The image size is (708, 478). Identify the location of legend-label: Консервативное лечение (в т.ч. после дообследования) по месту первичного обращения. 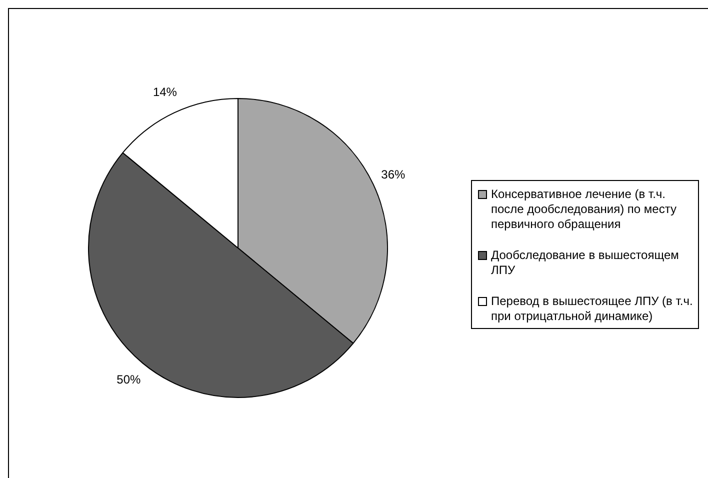
(584, 209).